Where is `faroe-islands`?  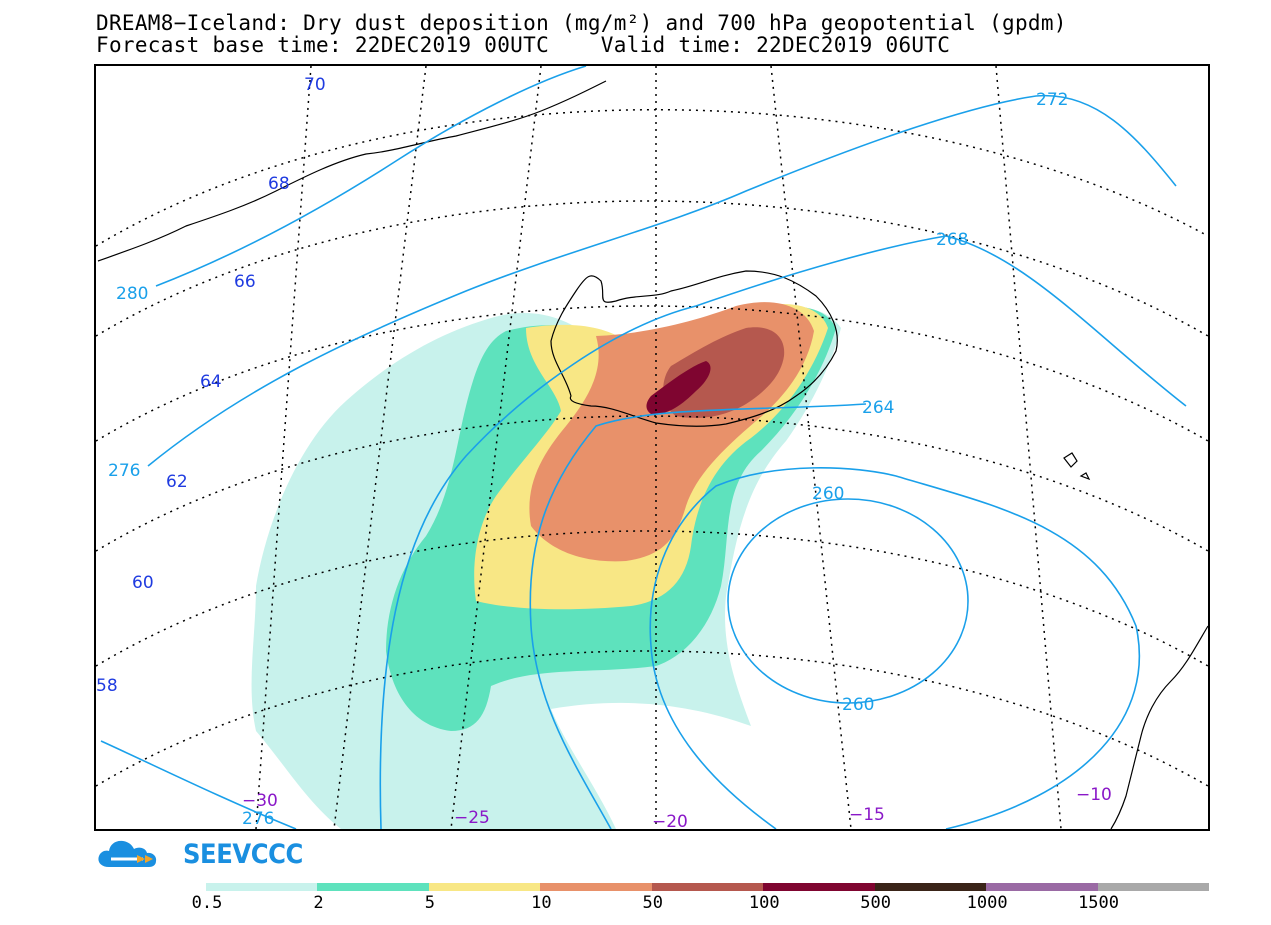 faroe-islands is located at coordinates (1077, 466).